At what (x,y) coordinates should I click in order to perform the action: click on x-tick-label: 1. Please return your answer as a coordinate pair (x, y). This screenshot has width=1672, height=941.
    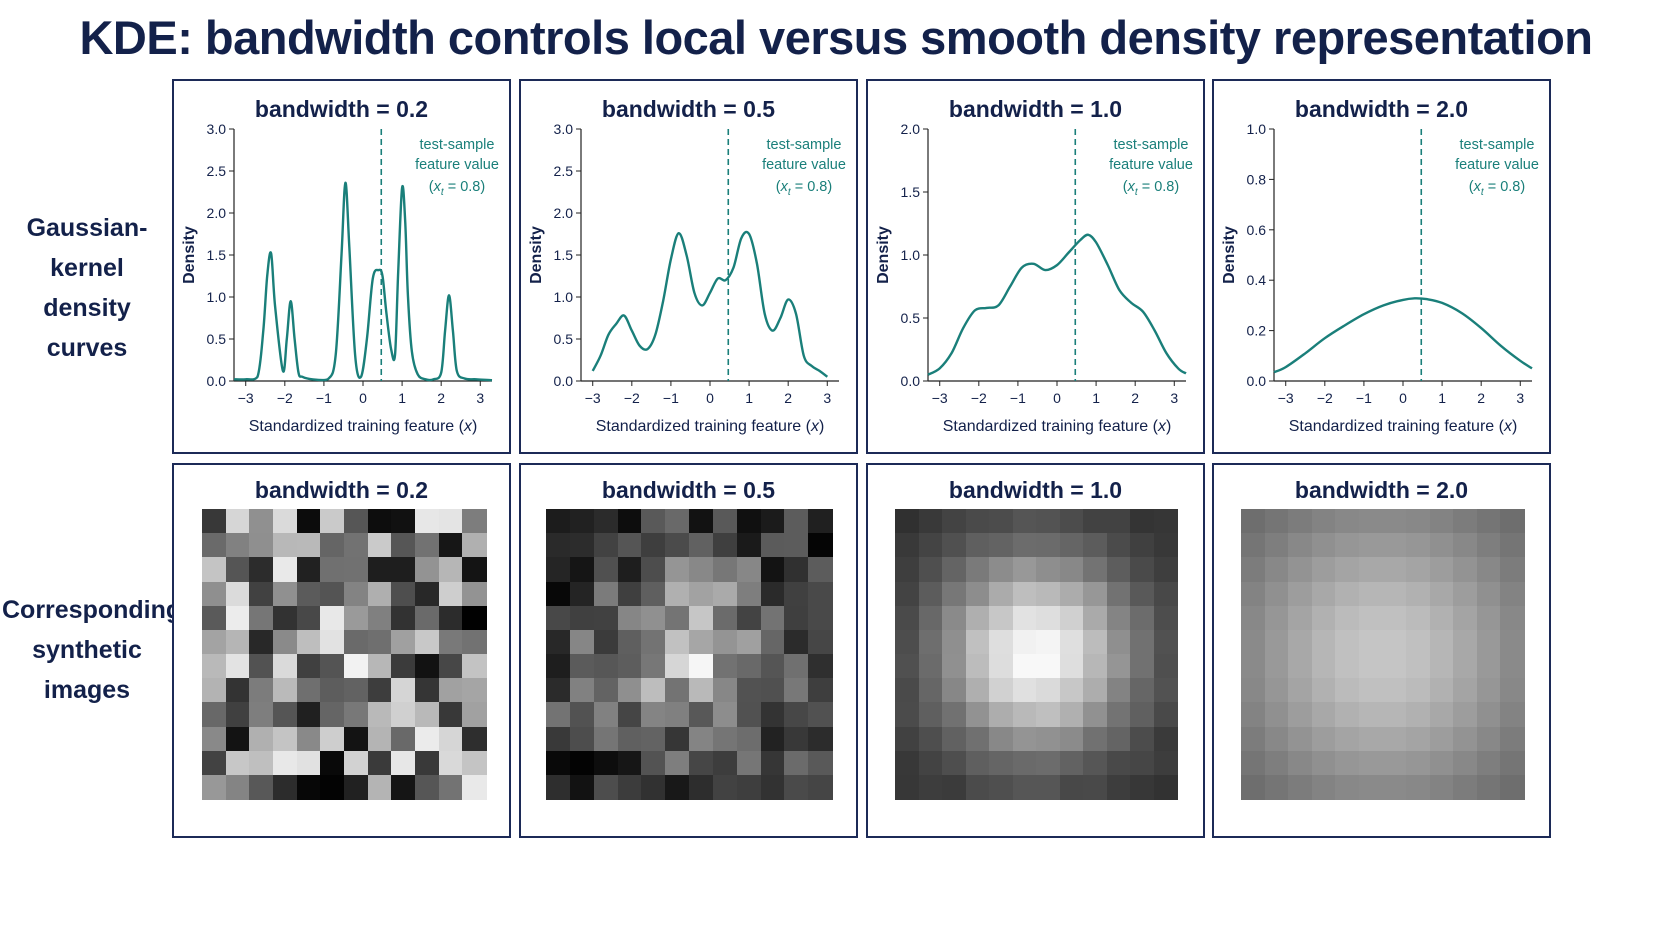
    Looking at the image, I should click on (402, 398).